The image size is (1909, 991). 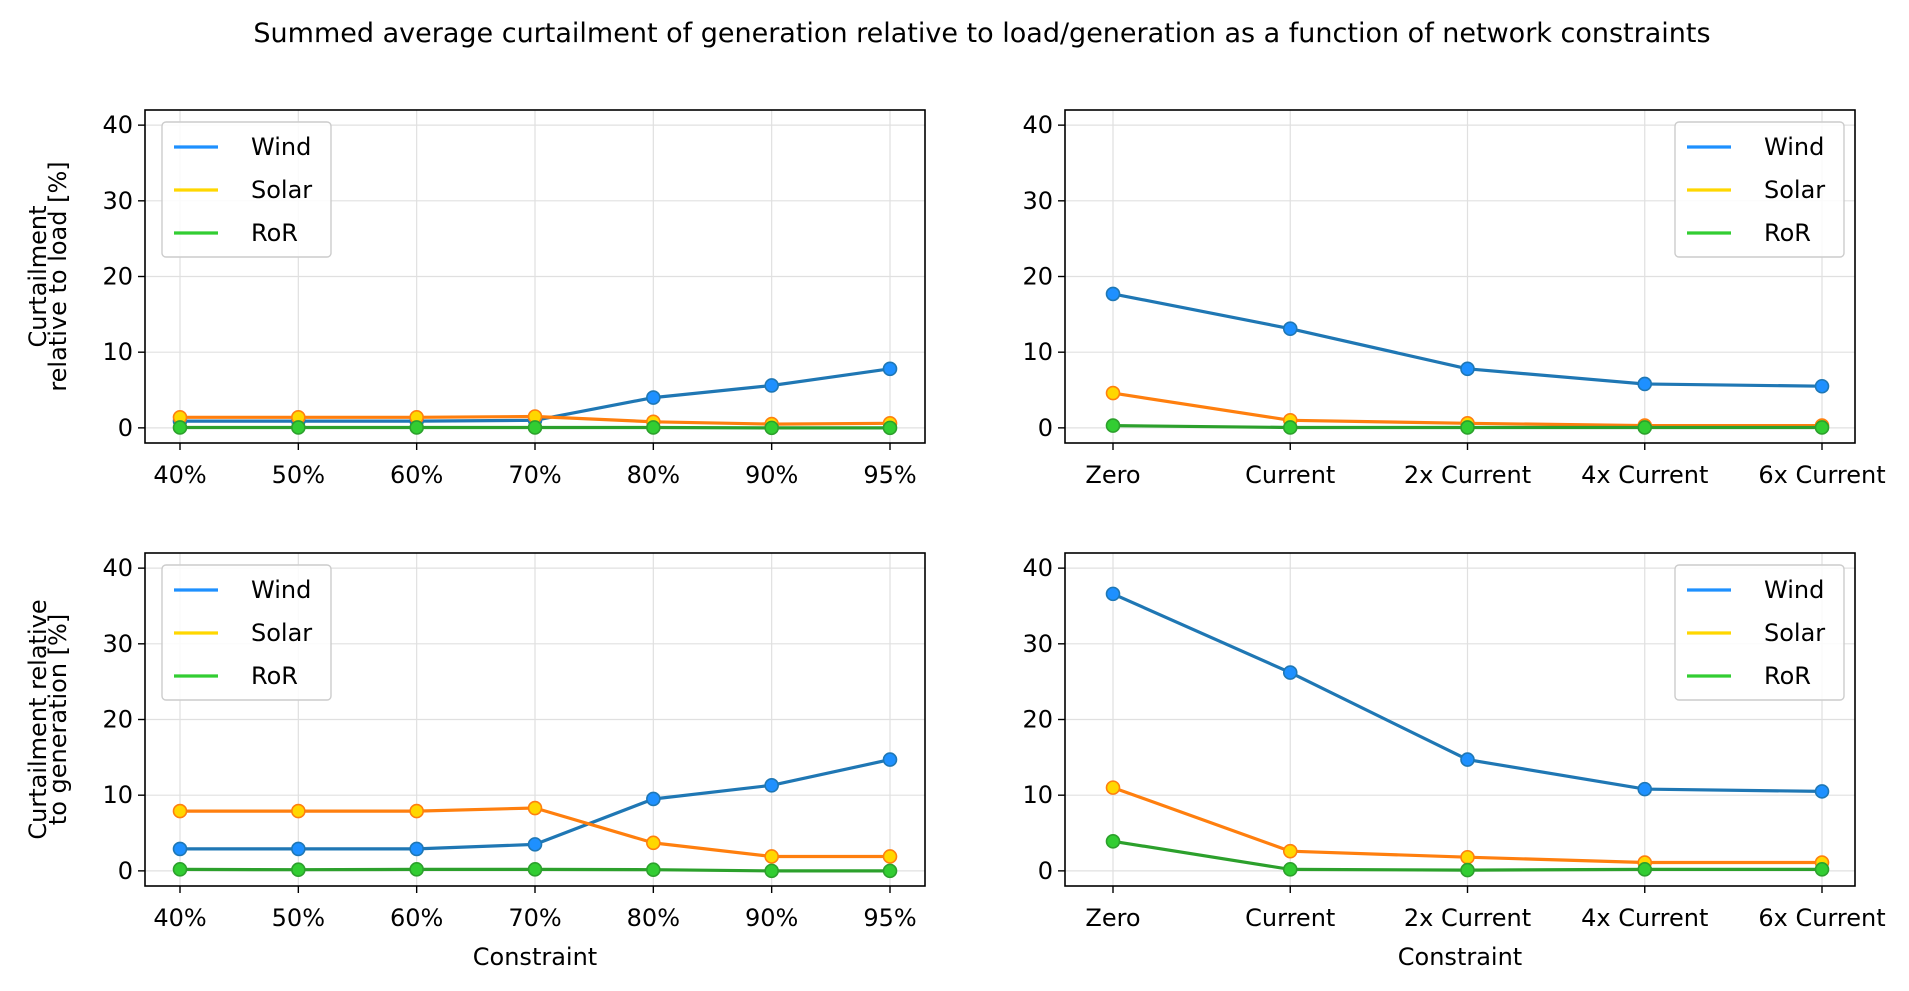 I want to click on x-tick-label: Zero, so click(x=1112, y=918).